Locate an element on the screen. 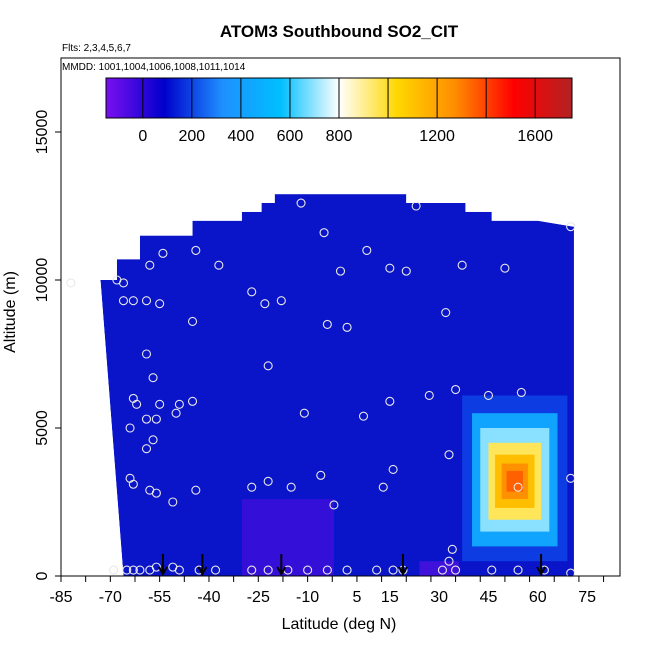 Image resolution: width=650 pixels, height=650 pixels. colorbar-tick-label: 800 is located at coordinates (339, 136).